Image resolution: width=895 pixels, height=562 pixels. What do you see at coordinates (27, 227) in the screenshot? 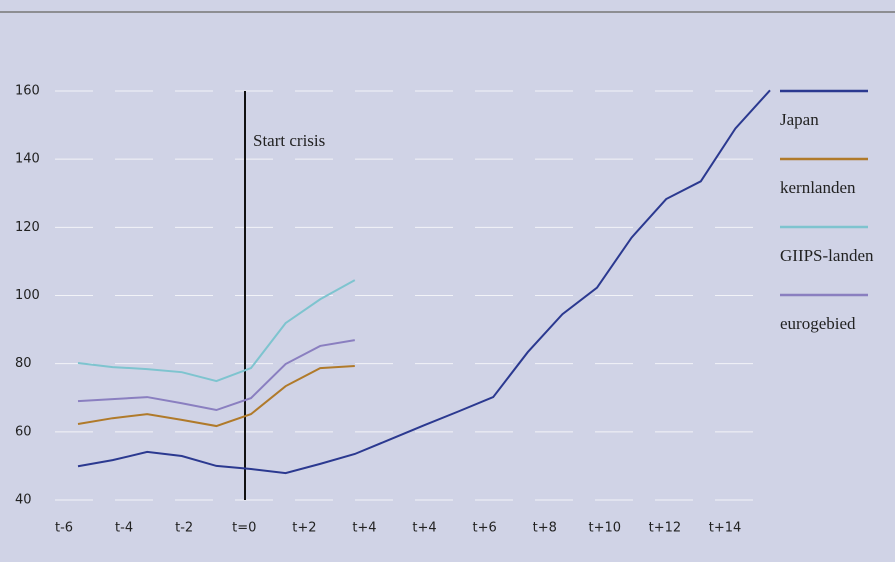
I see `y-tick-label: 120` at bounding box center [27, 227].